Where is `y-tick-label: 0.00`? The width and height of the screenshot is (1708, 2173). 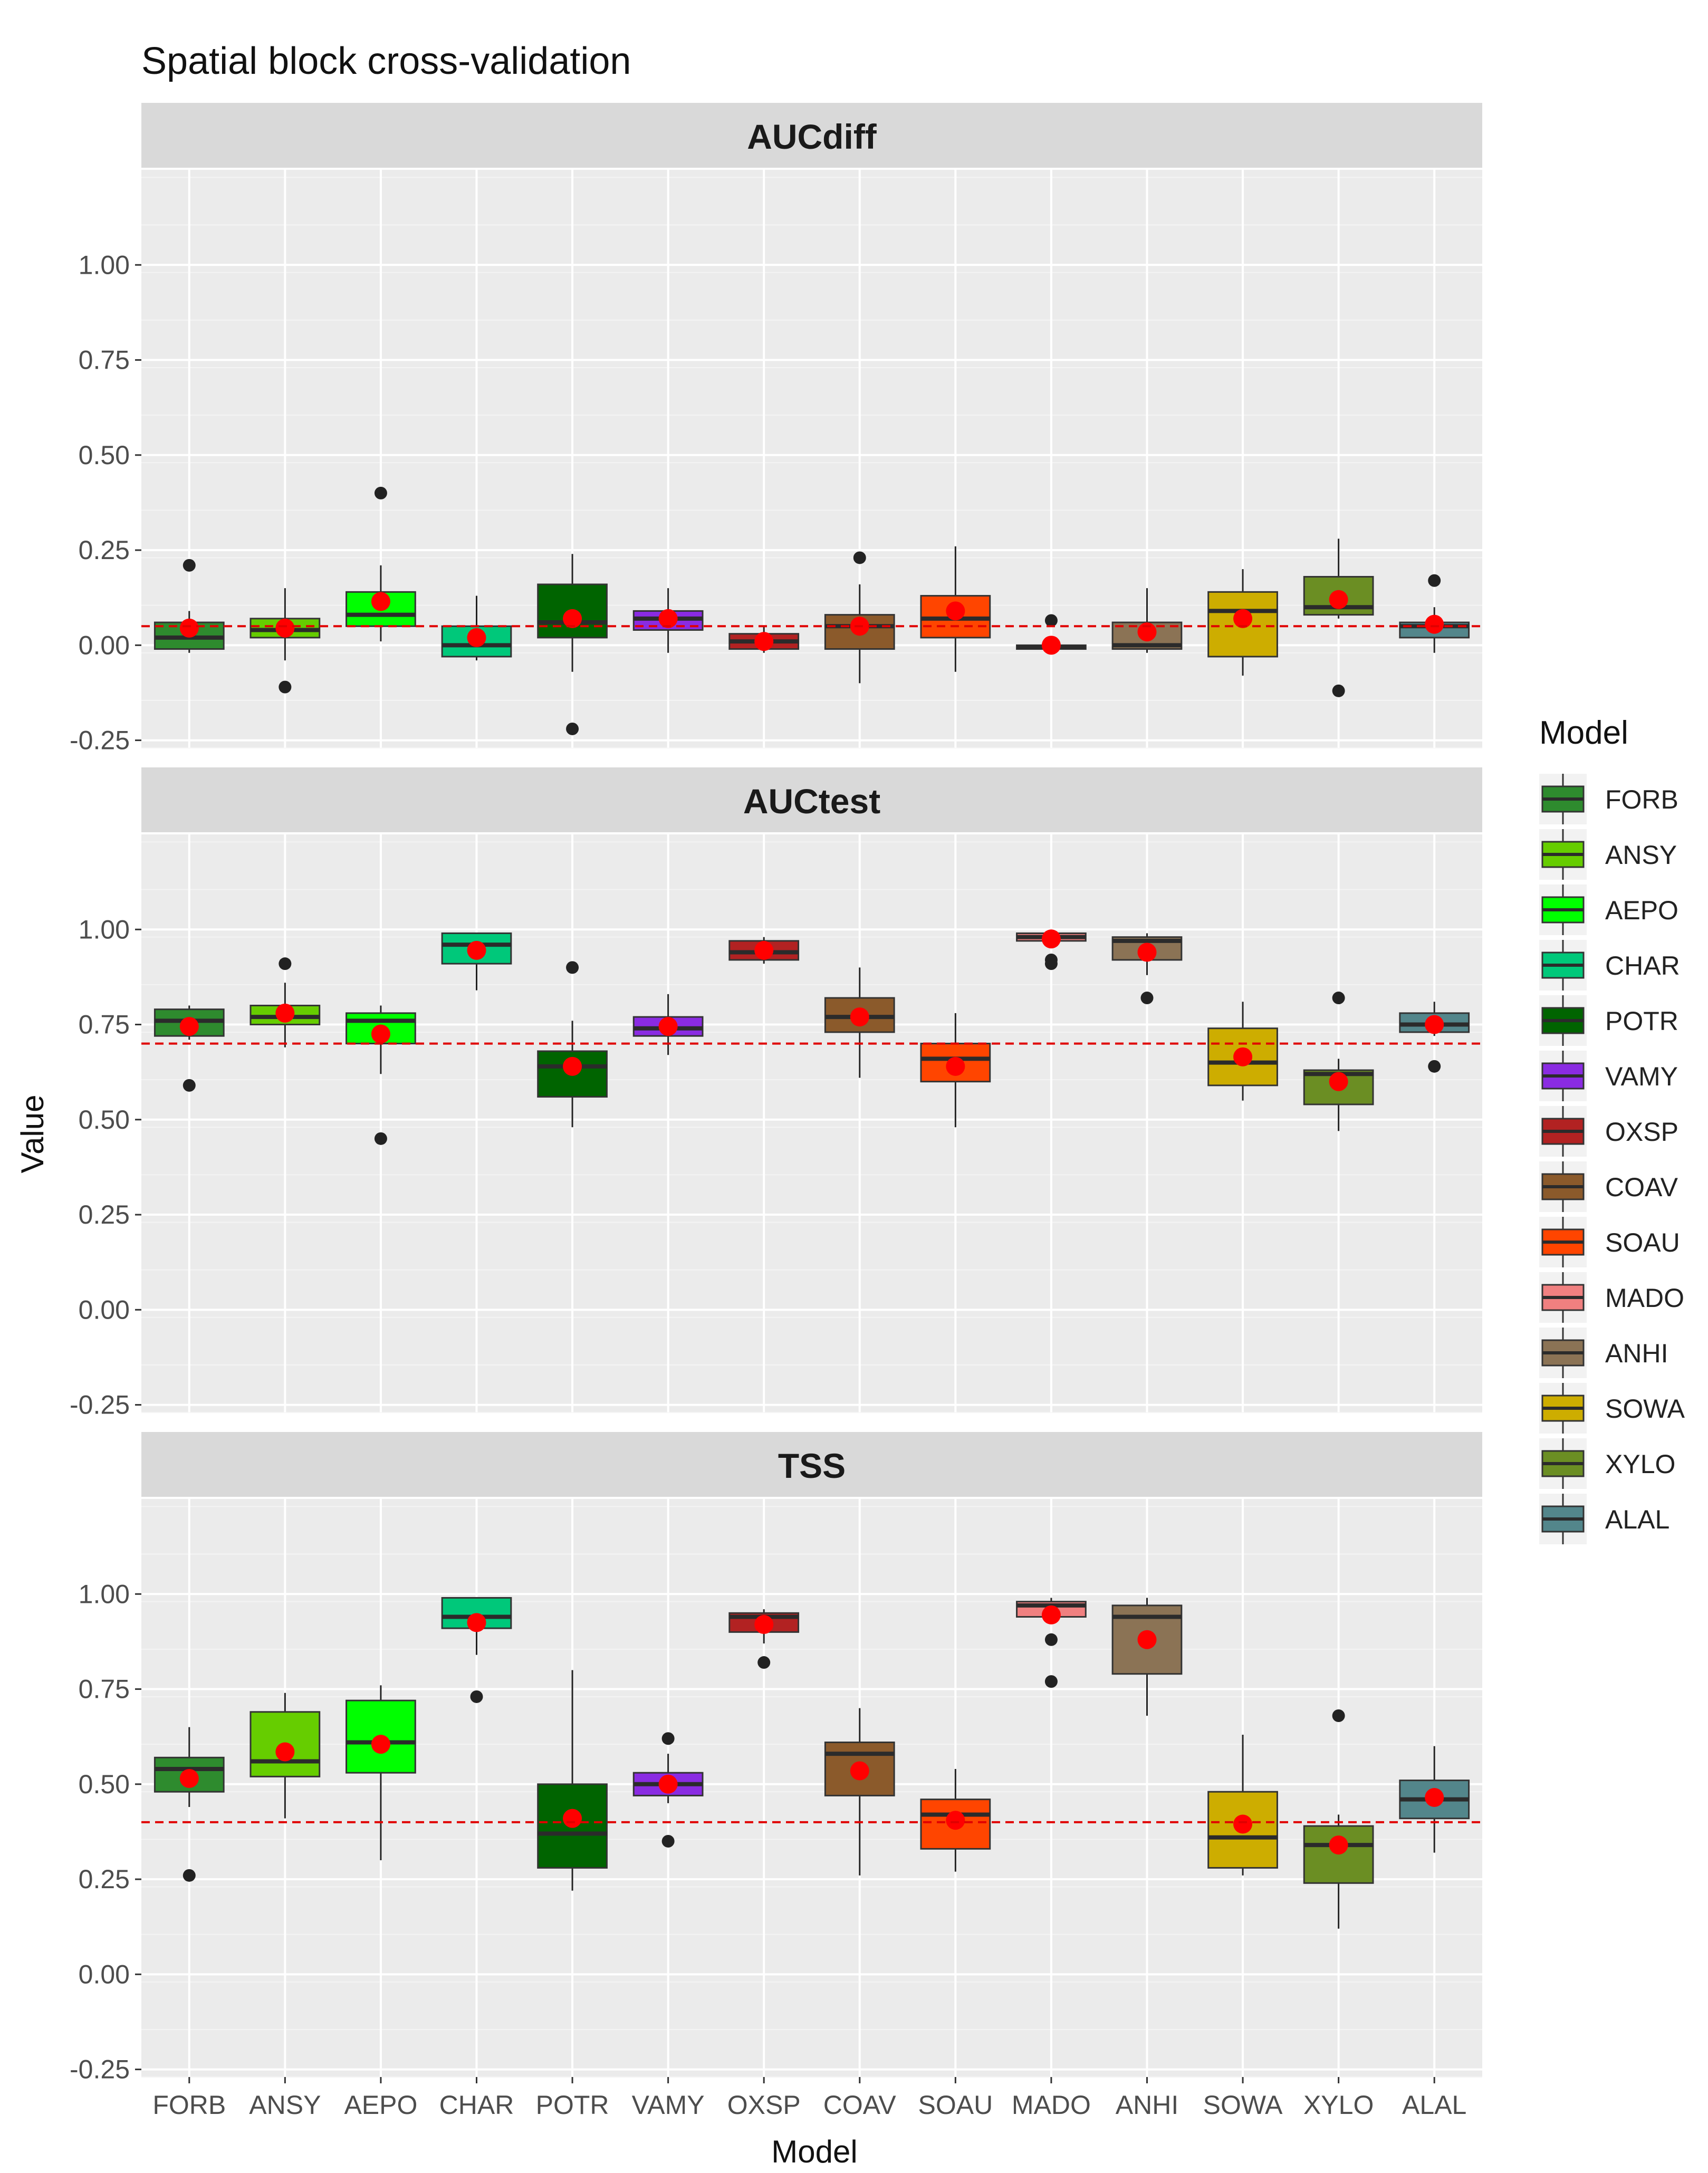
y-tick-label: 0.00 is located at coordinates (104, 1974).